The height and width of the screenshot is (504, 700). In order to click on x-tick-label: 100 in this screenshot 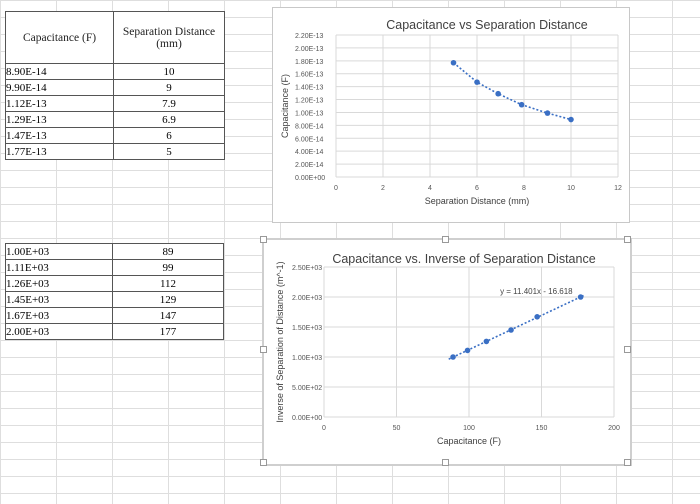, I will do `click(469, 428)`.